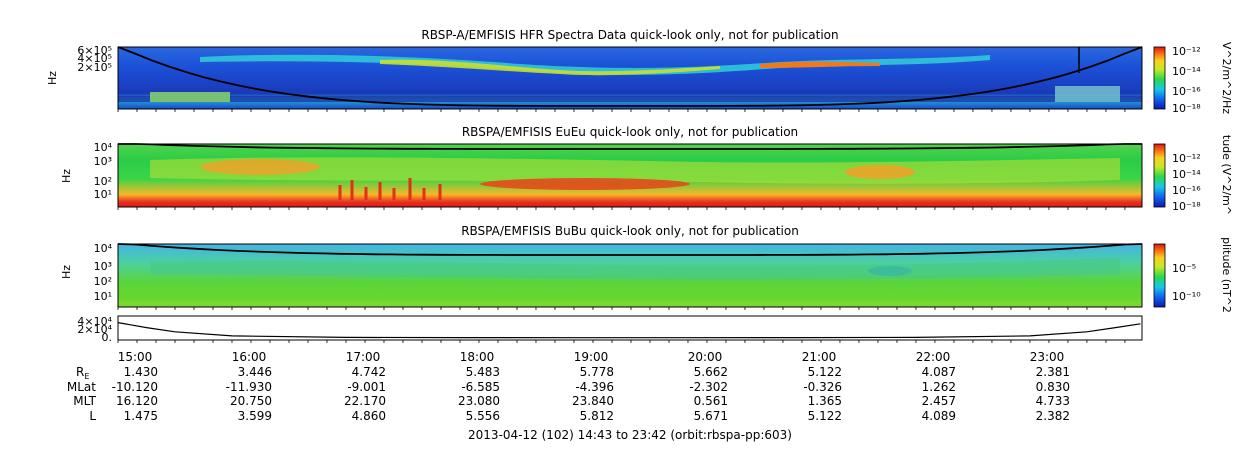  What do you see at coordinates (1186, 206) in the screenshot?
I see `colorbar-2-tick-4: 10⁻¹⁸` at bounding box center [1186, 206].